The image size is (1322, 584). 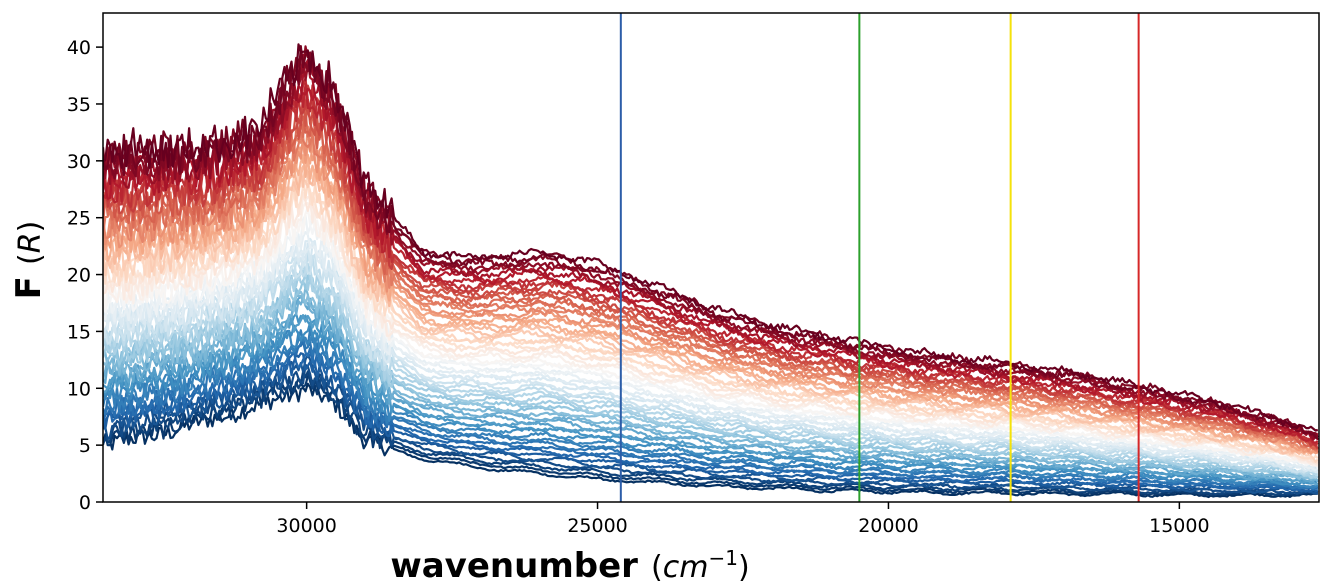 What do you see at coordinates (1179, 526) in the screenshot?
I see `x-tick-label: 15000` at bounding box center [1179, 526].